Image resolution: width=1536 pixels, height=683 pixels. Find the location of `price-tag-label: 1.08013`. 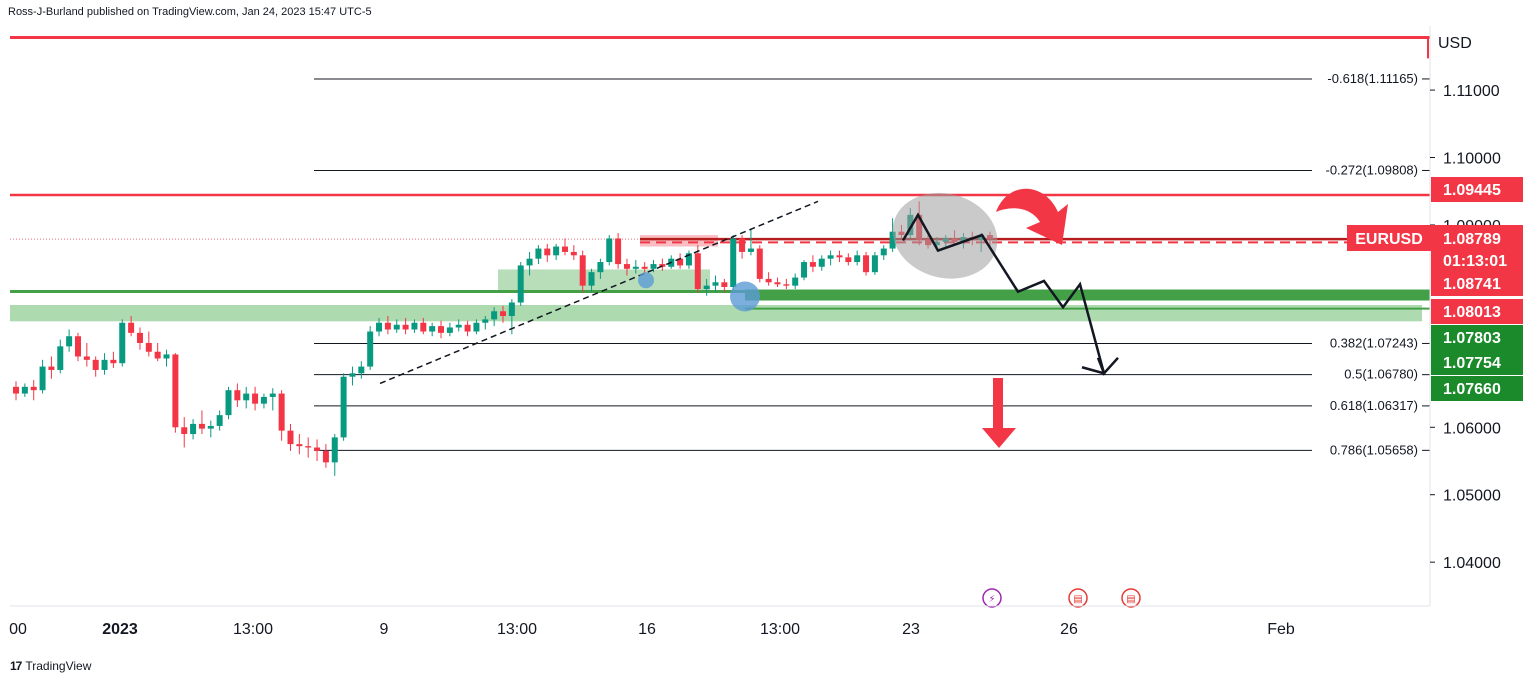

price-tag-label: 1.08013 is located at coordinates (1472, 312).